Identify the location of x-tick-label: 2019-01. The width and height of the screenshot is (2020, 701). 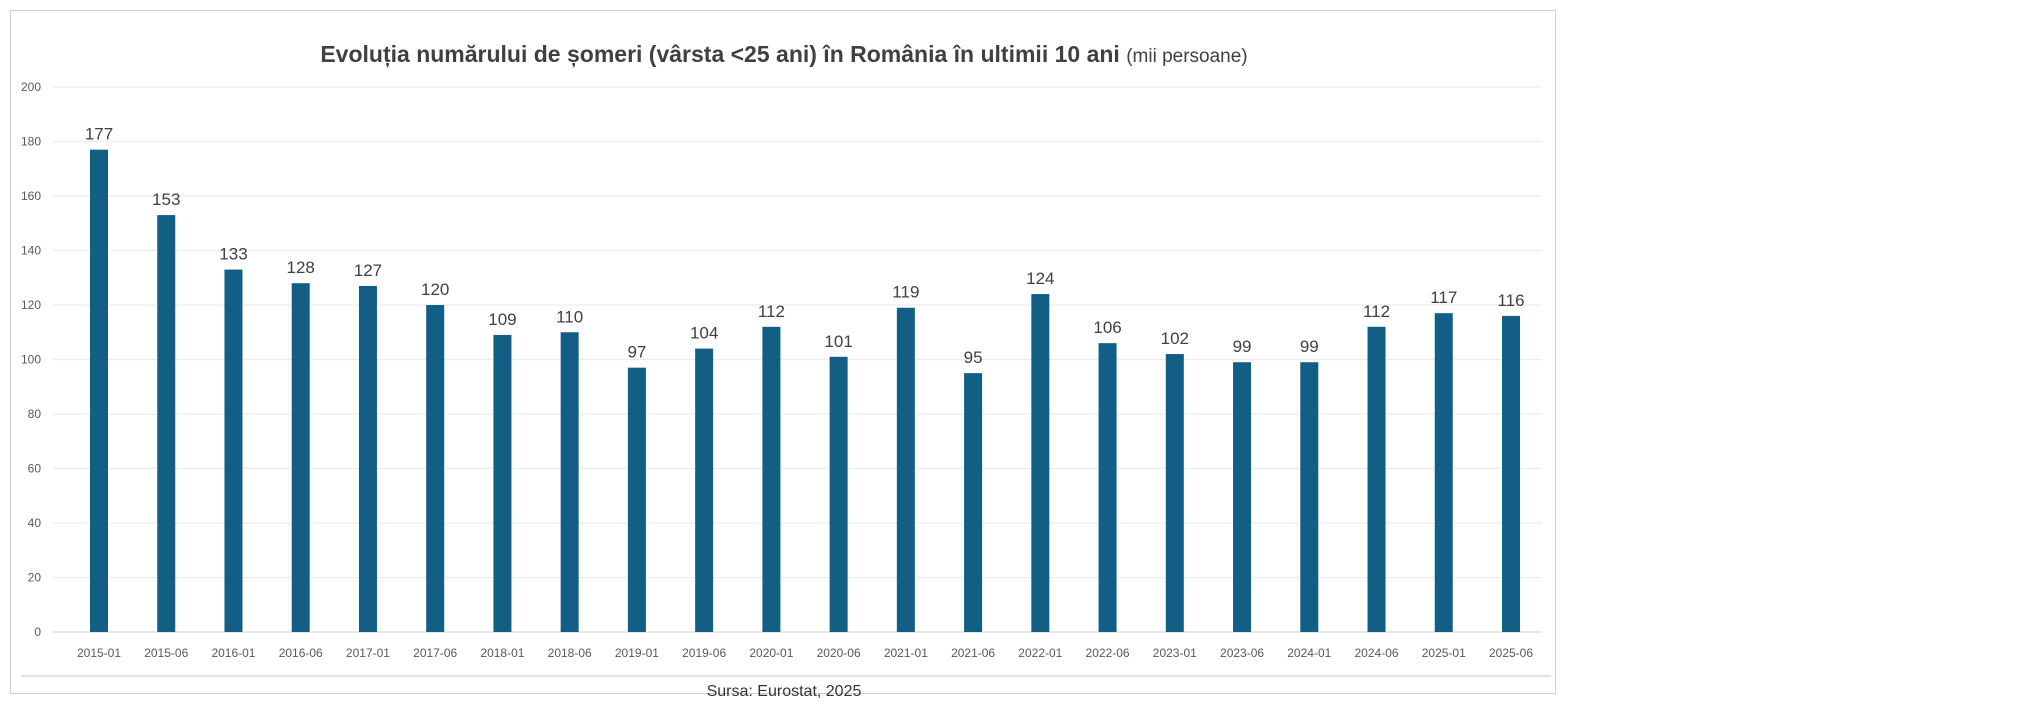
(637, 653).